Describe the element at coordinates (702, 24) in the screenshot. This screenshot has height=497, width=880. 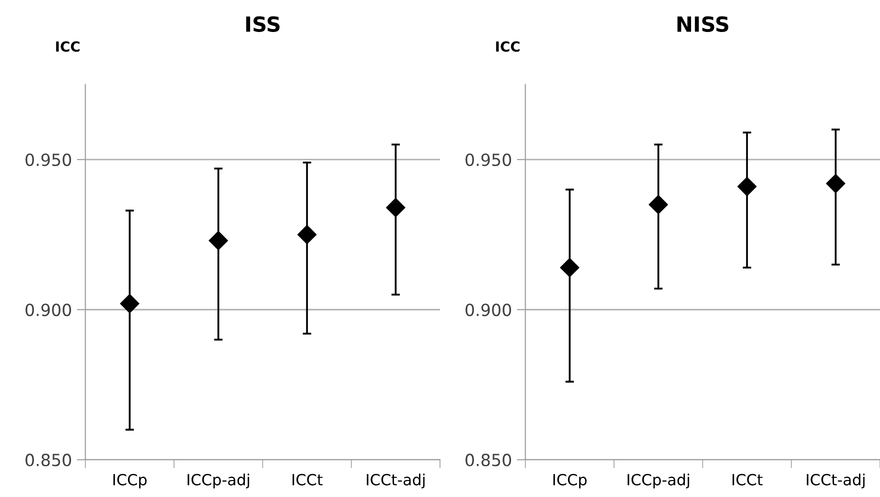
I see `chart-title: NISS` at that location.